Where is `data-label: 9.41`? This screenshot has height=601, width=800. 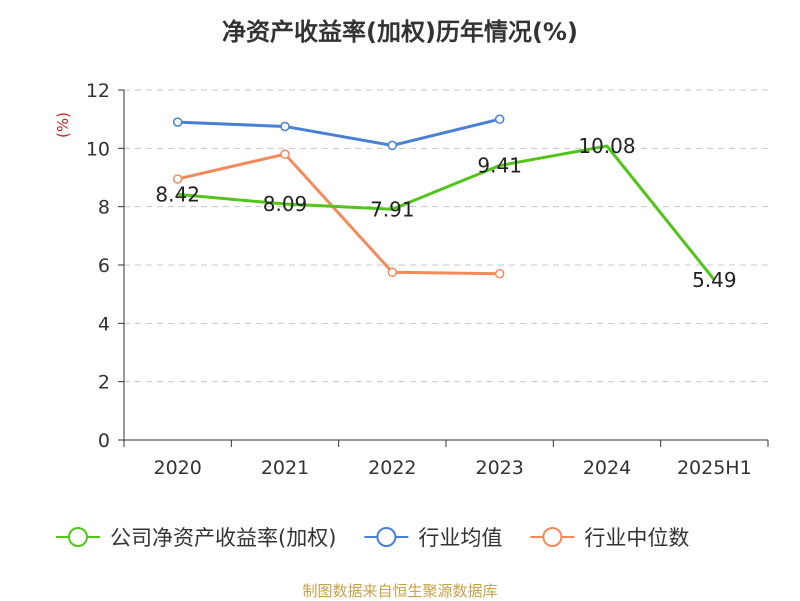 data-label: 9.41 is located at coordinates (499, 166).